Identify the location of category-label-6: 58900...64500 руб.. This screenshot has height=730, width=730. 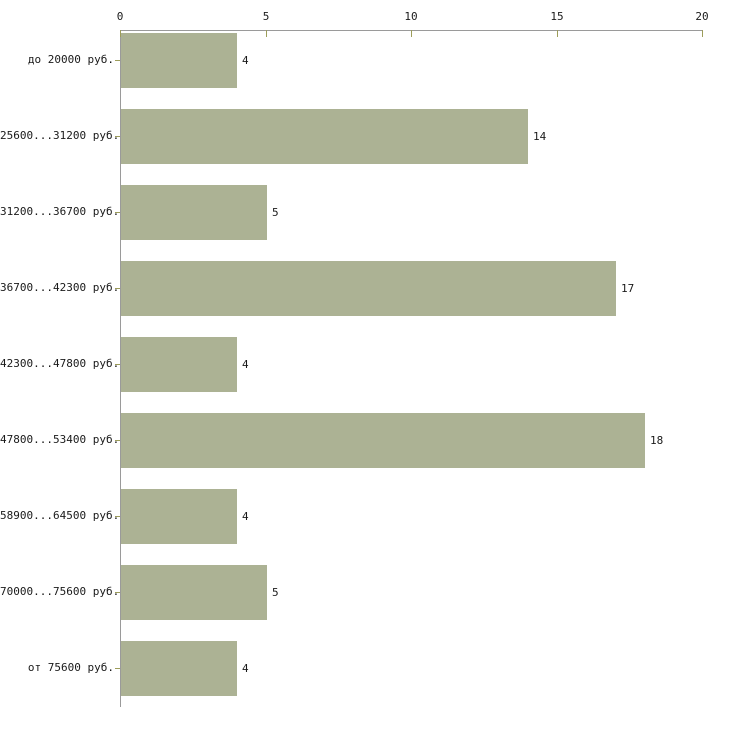
(60, 515).